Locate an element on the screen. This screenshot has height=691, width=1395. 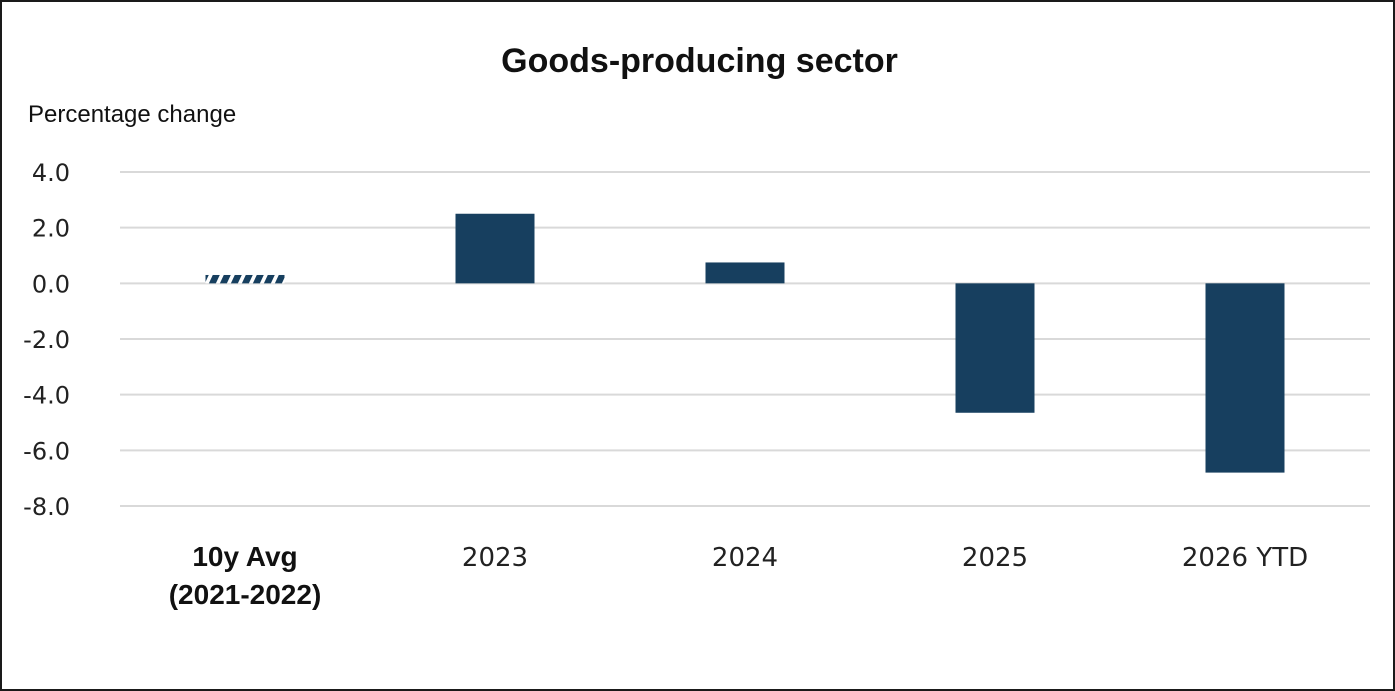
y-tick-label: -8.0 is located at coordinates (46, 507).